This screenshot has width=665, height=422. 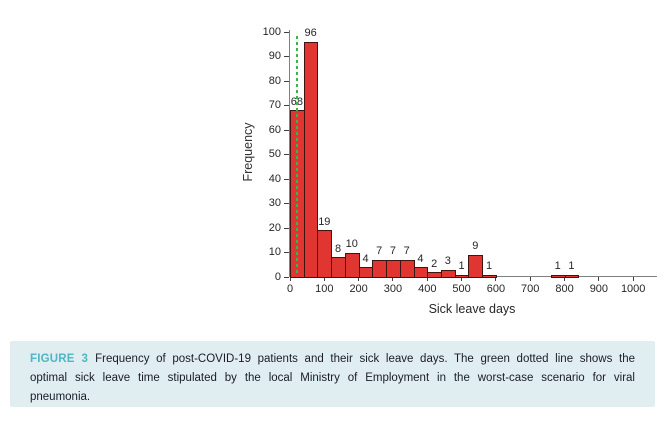 I want to click on y-tick-label: 10, so click(x=274, y=252).